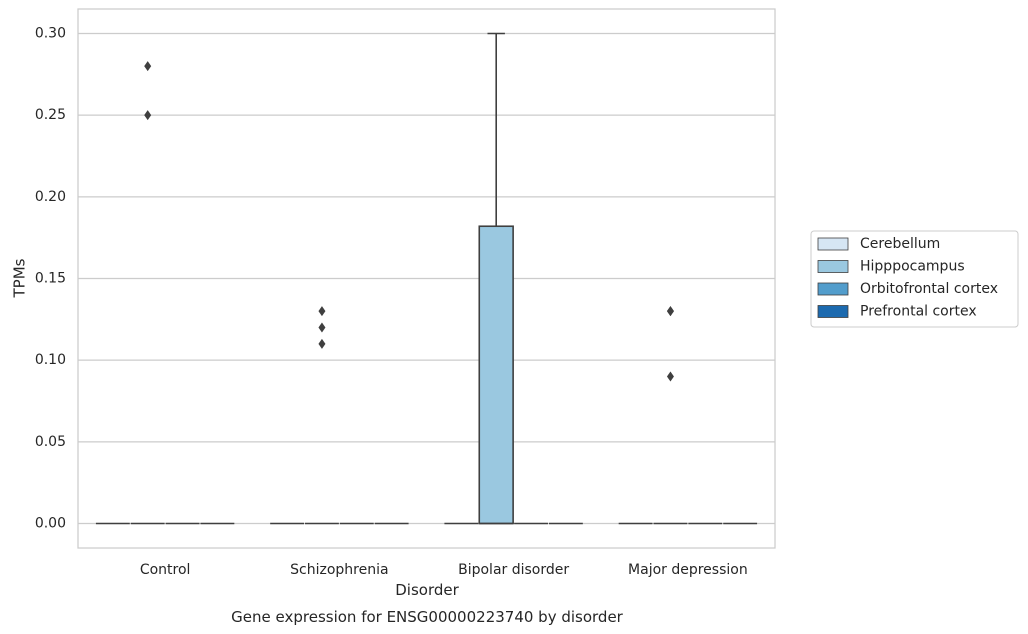  I want to click on y-tick-label: 0.10, so click(50, 360).